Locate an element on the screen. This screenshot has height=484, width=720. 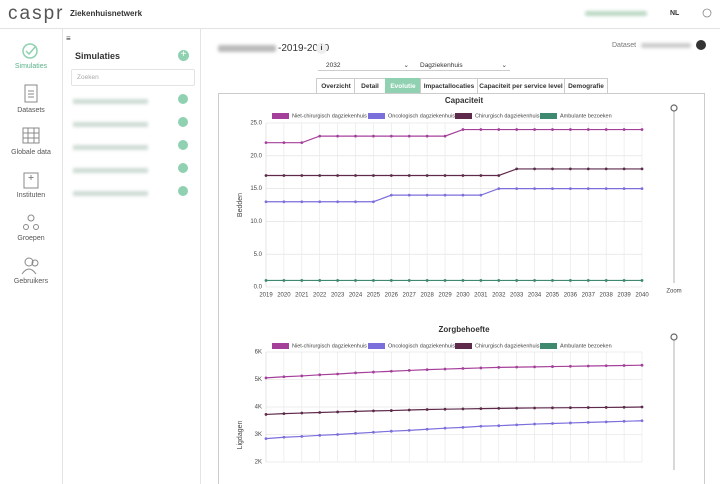
y-tick-label: 15.0 is located at coordinates (256, 189).